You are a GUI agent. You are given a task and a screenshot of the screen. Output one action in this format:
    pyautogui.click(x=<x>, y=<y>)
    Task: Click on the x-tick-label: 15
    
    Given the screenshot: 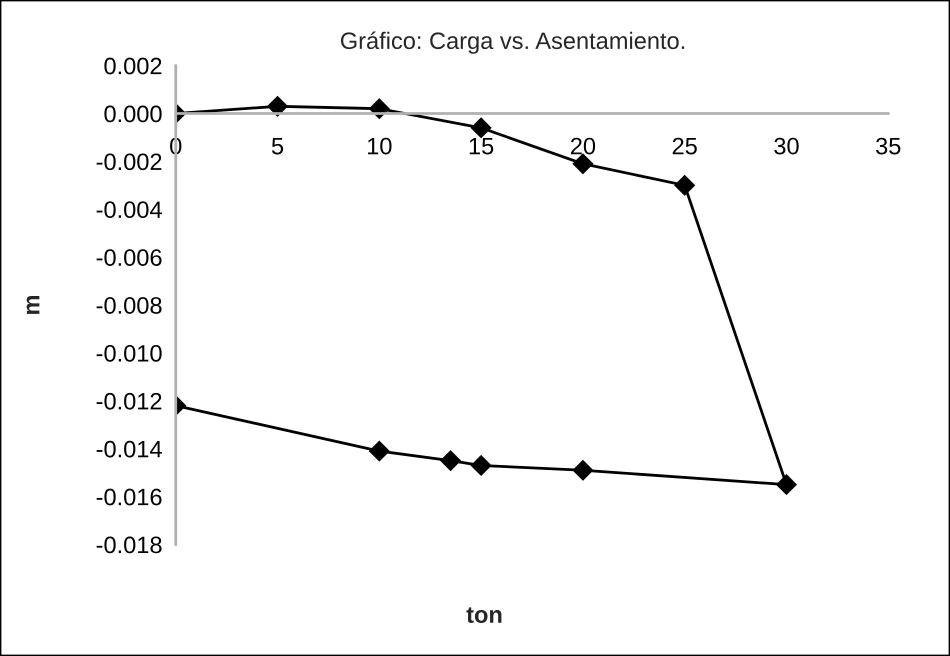 What is the action you would take?
    pyautogui.click(x=482, y=146)
    